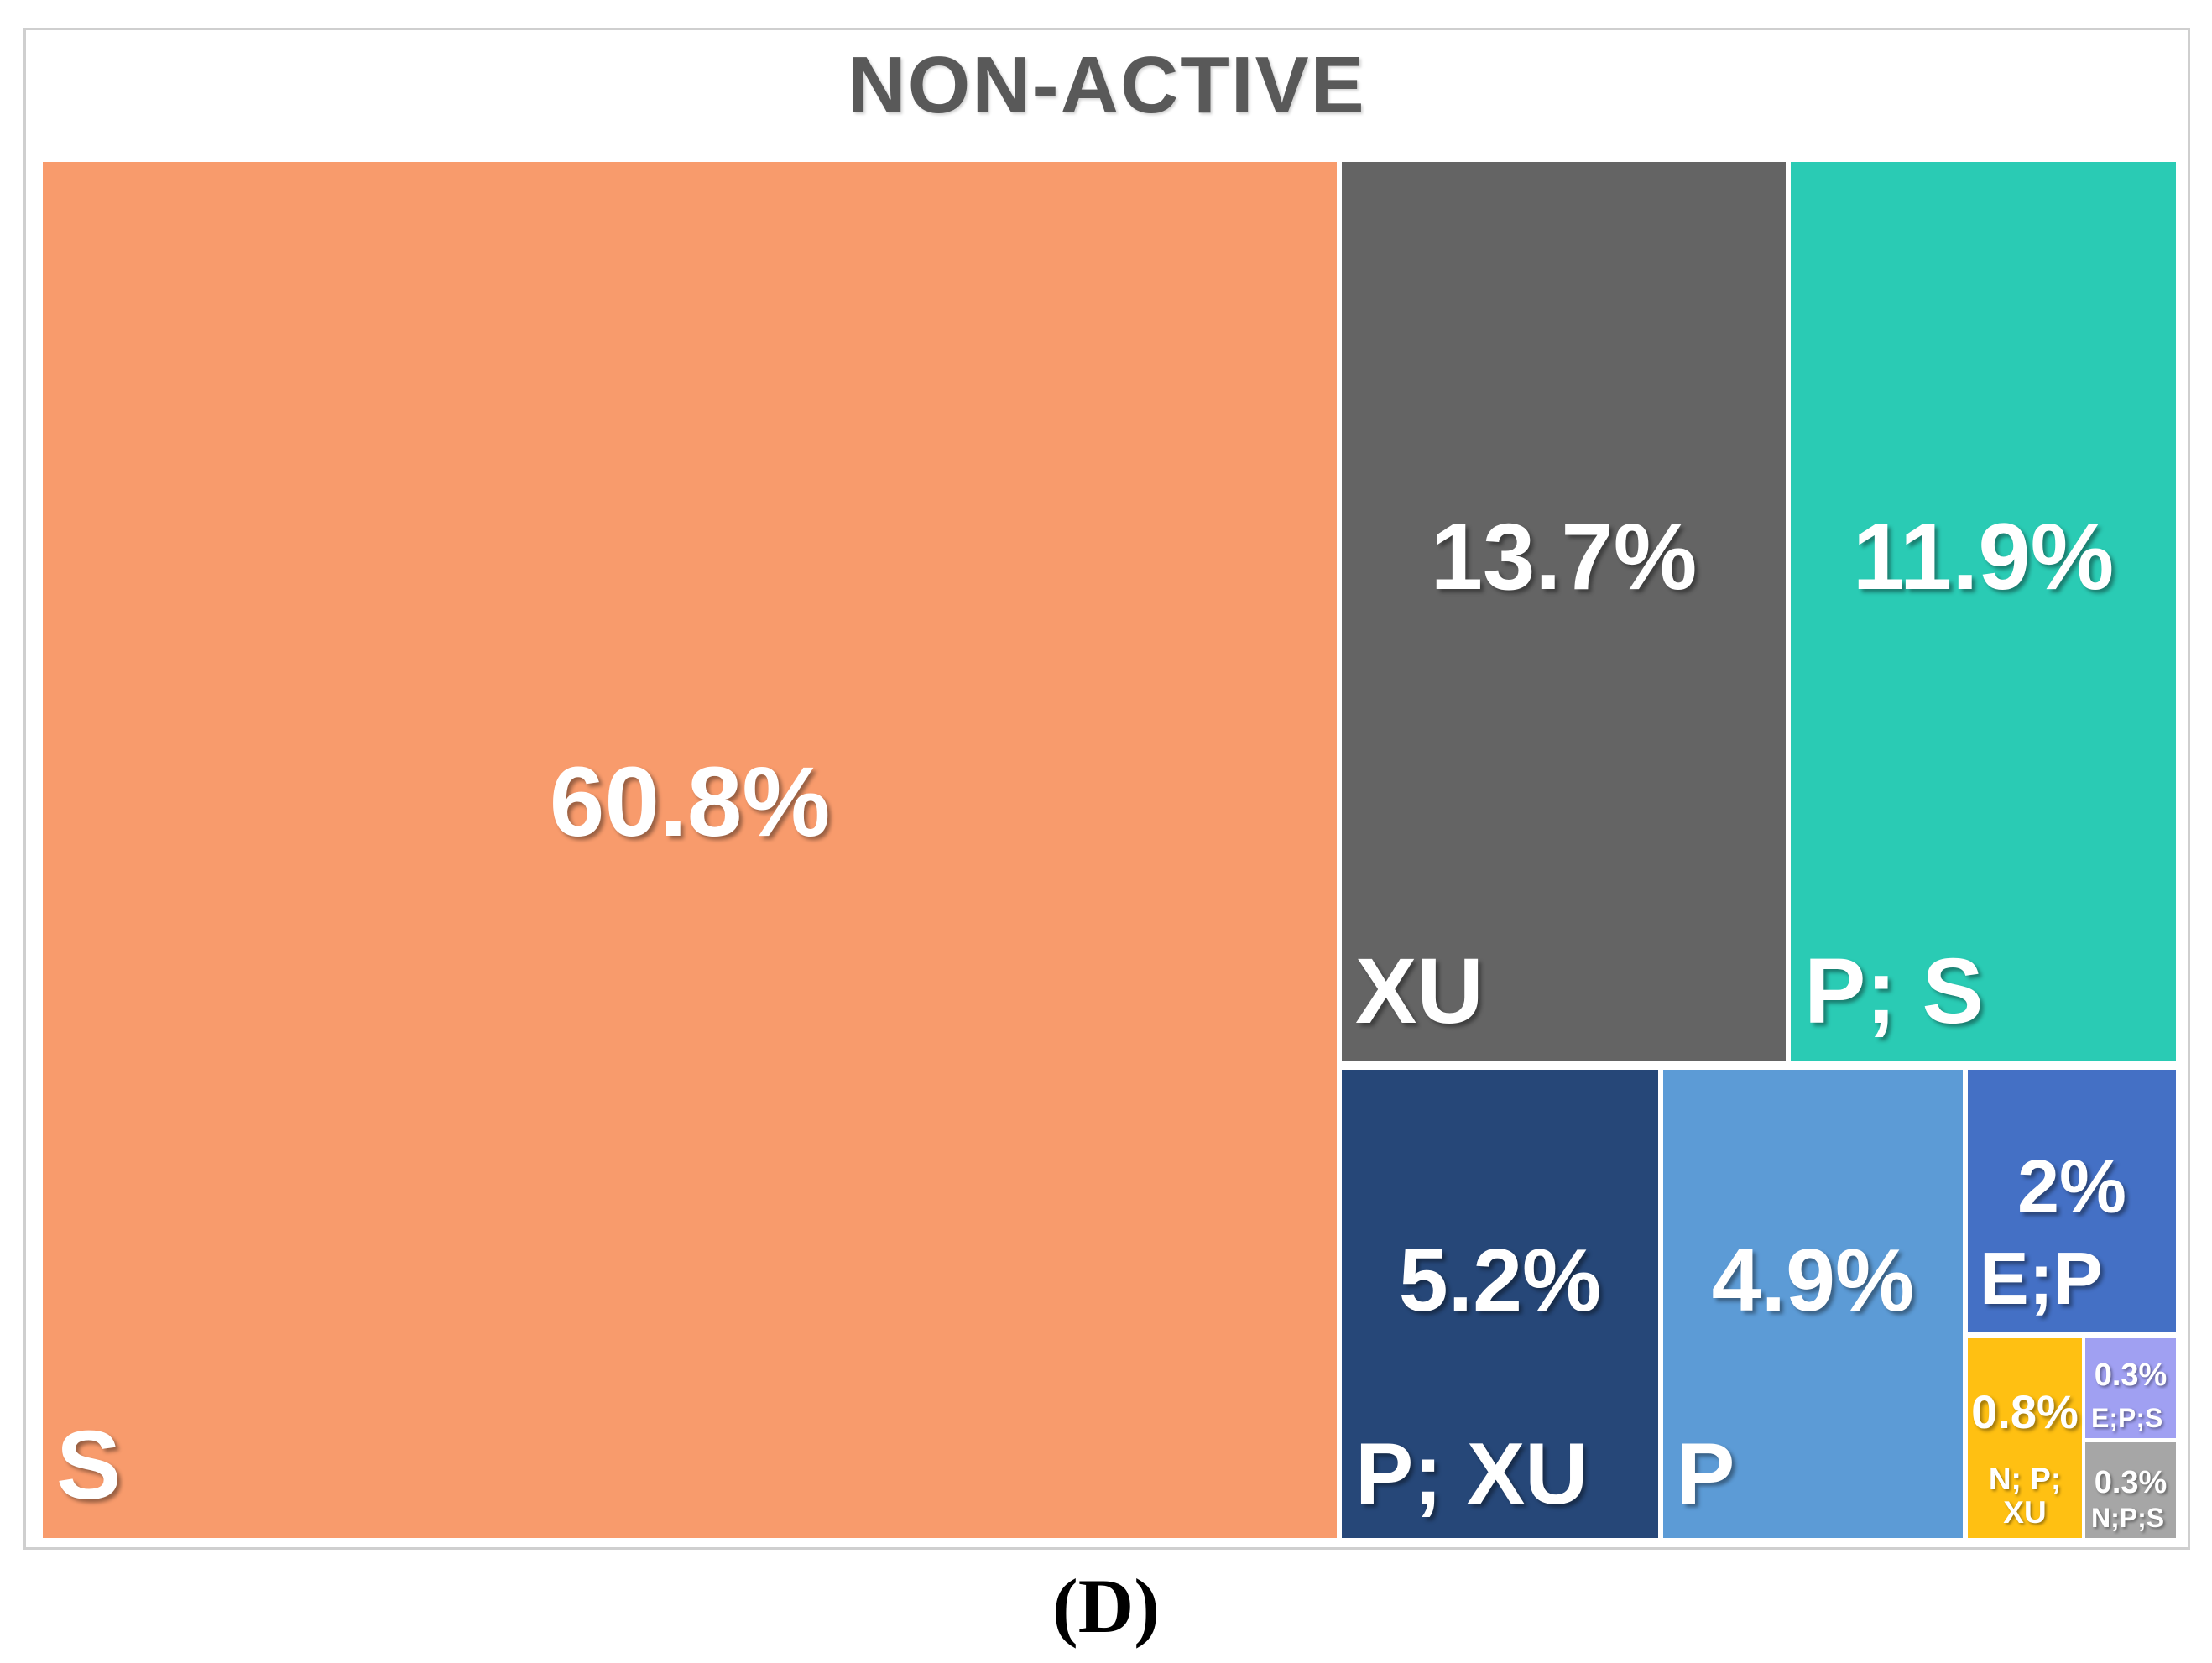  I want to click on tile-pct-label: 11.9%, so click(1983, 557).